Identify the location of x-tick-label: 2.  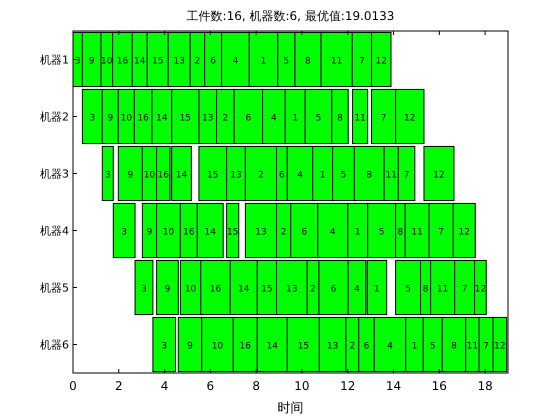
(118, 386).